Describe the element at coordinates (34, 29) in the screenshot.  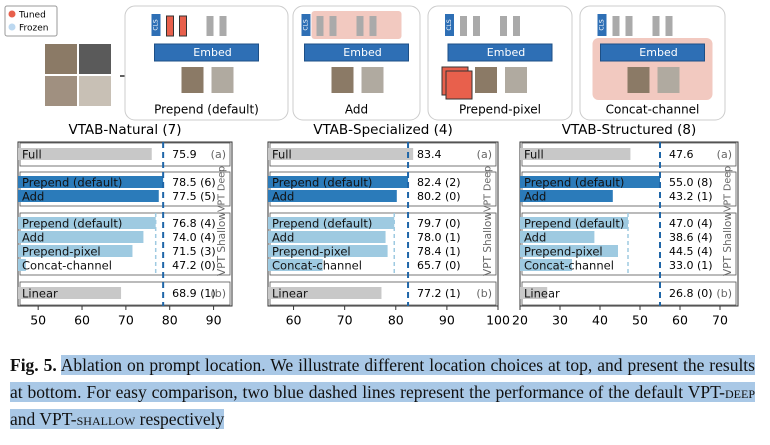
I see `legend-label: Frozen` at that location.